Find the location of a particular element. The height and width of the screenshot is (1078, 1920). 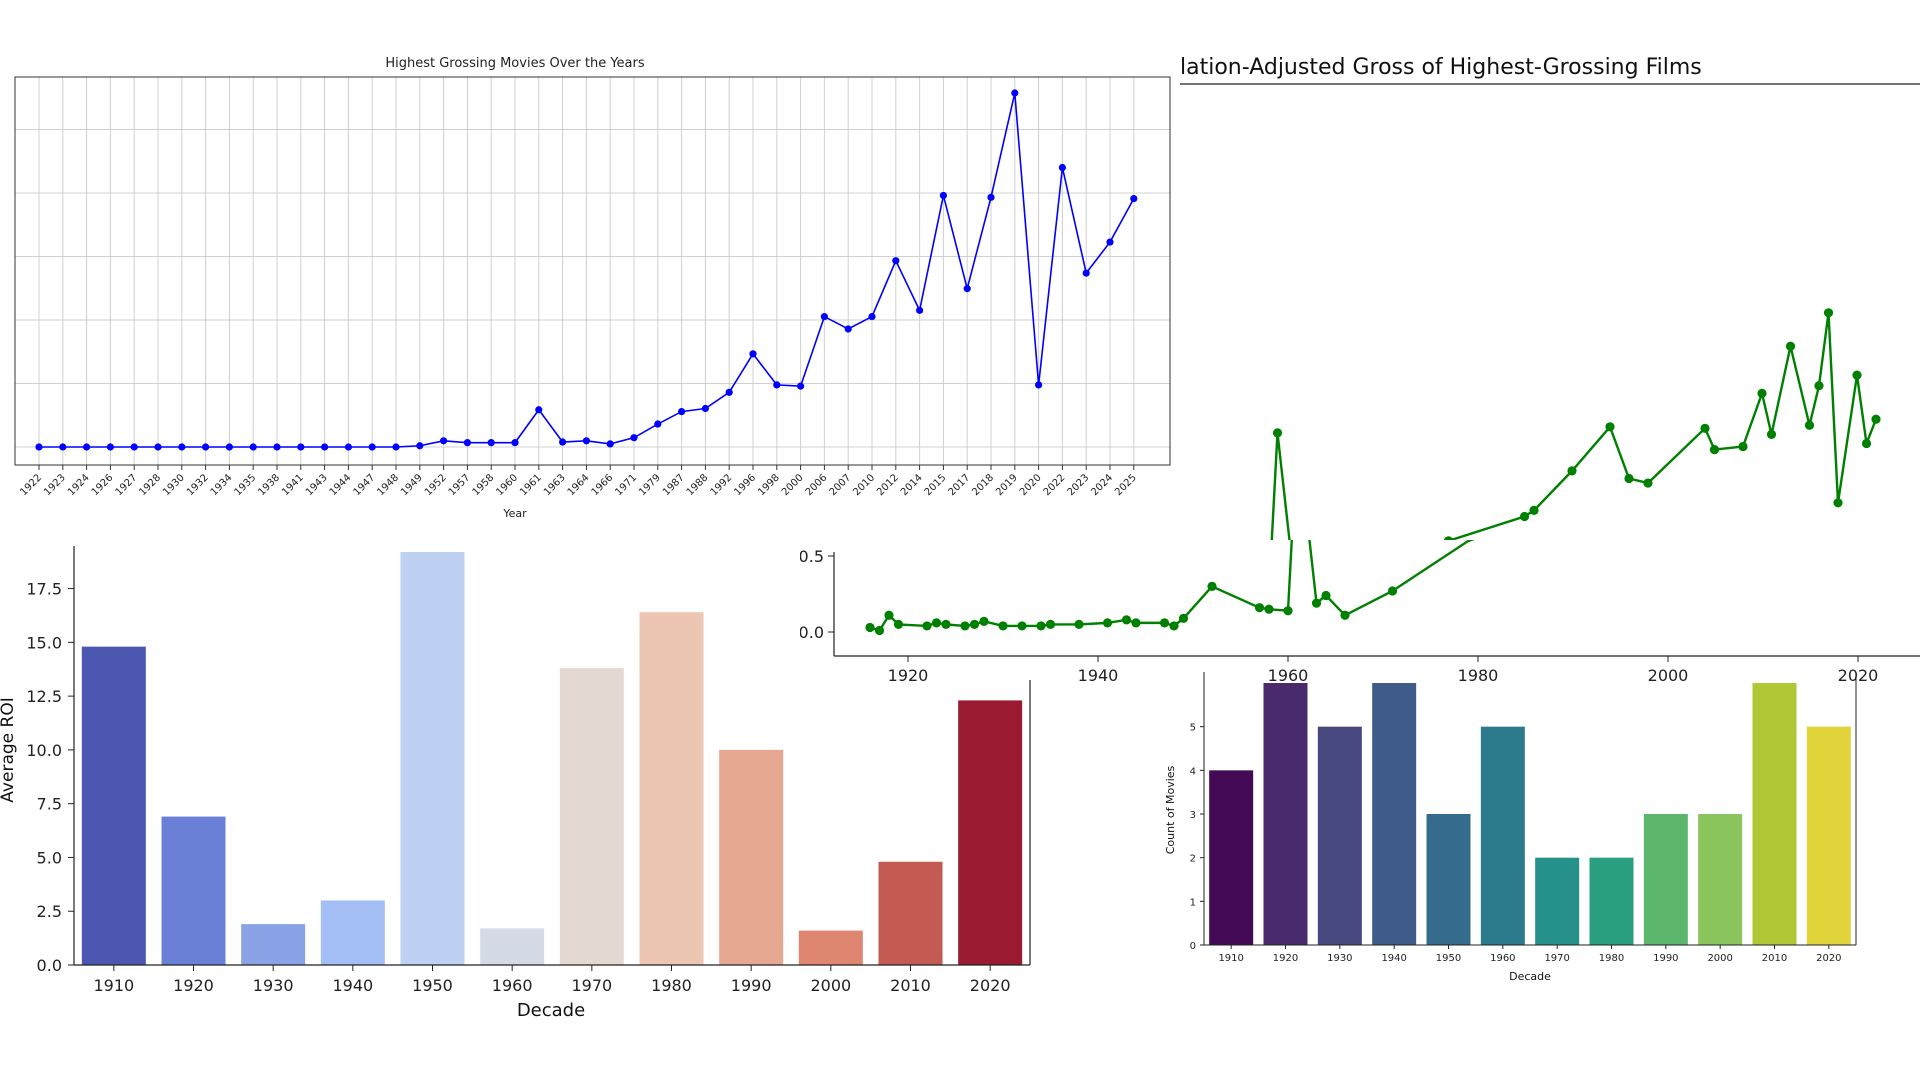

grossing-x-tick-label: 1934 is located at coordinates (222, 485).